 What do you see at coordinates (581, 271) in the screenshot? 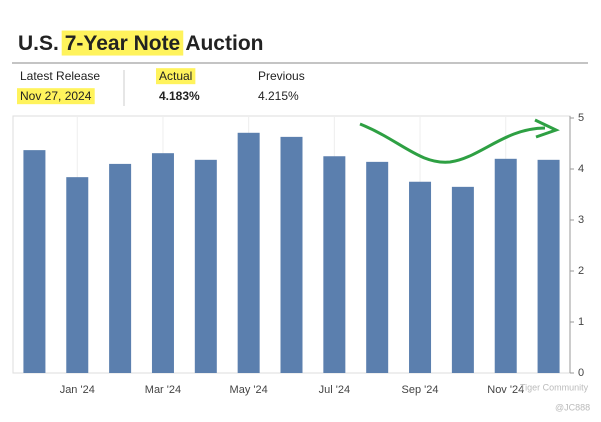
I see `y-tick-label: 2` at bounding box center [581, 271].